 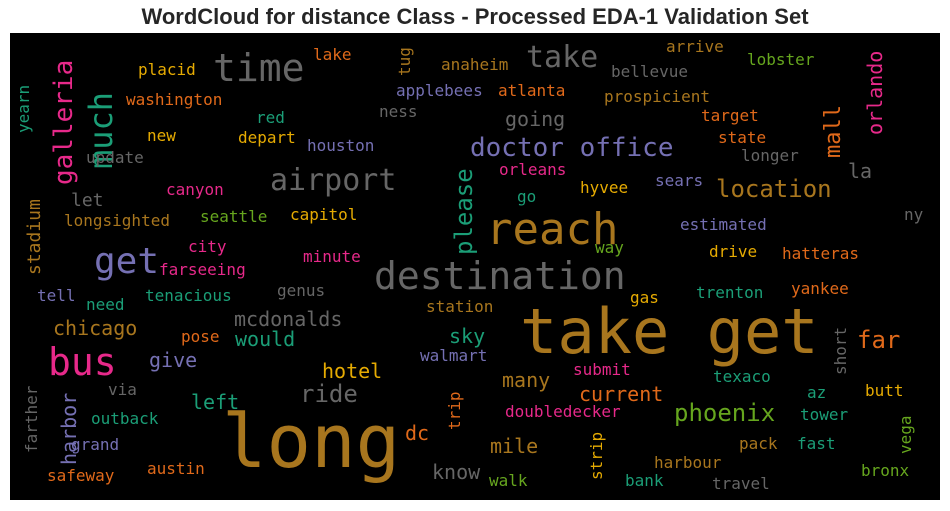 What do you see at coordinates (742, 137) in the screenshot?
I see `word-state: state` at bounding box center [742, 137].